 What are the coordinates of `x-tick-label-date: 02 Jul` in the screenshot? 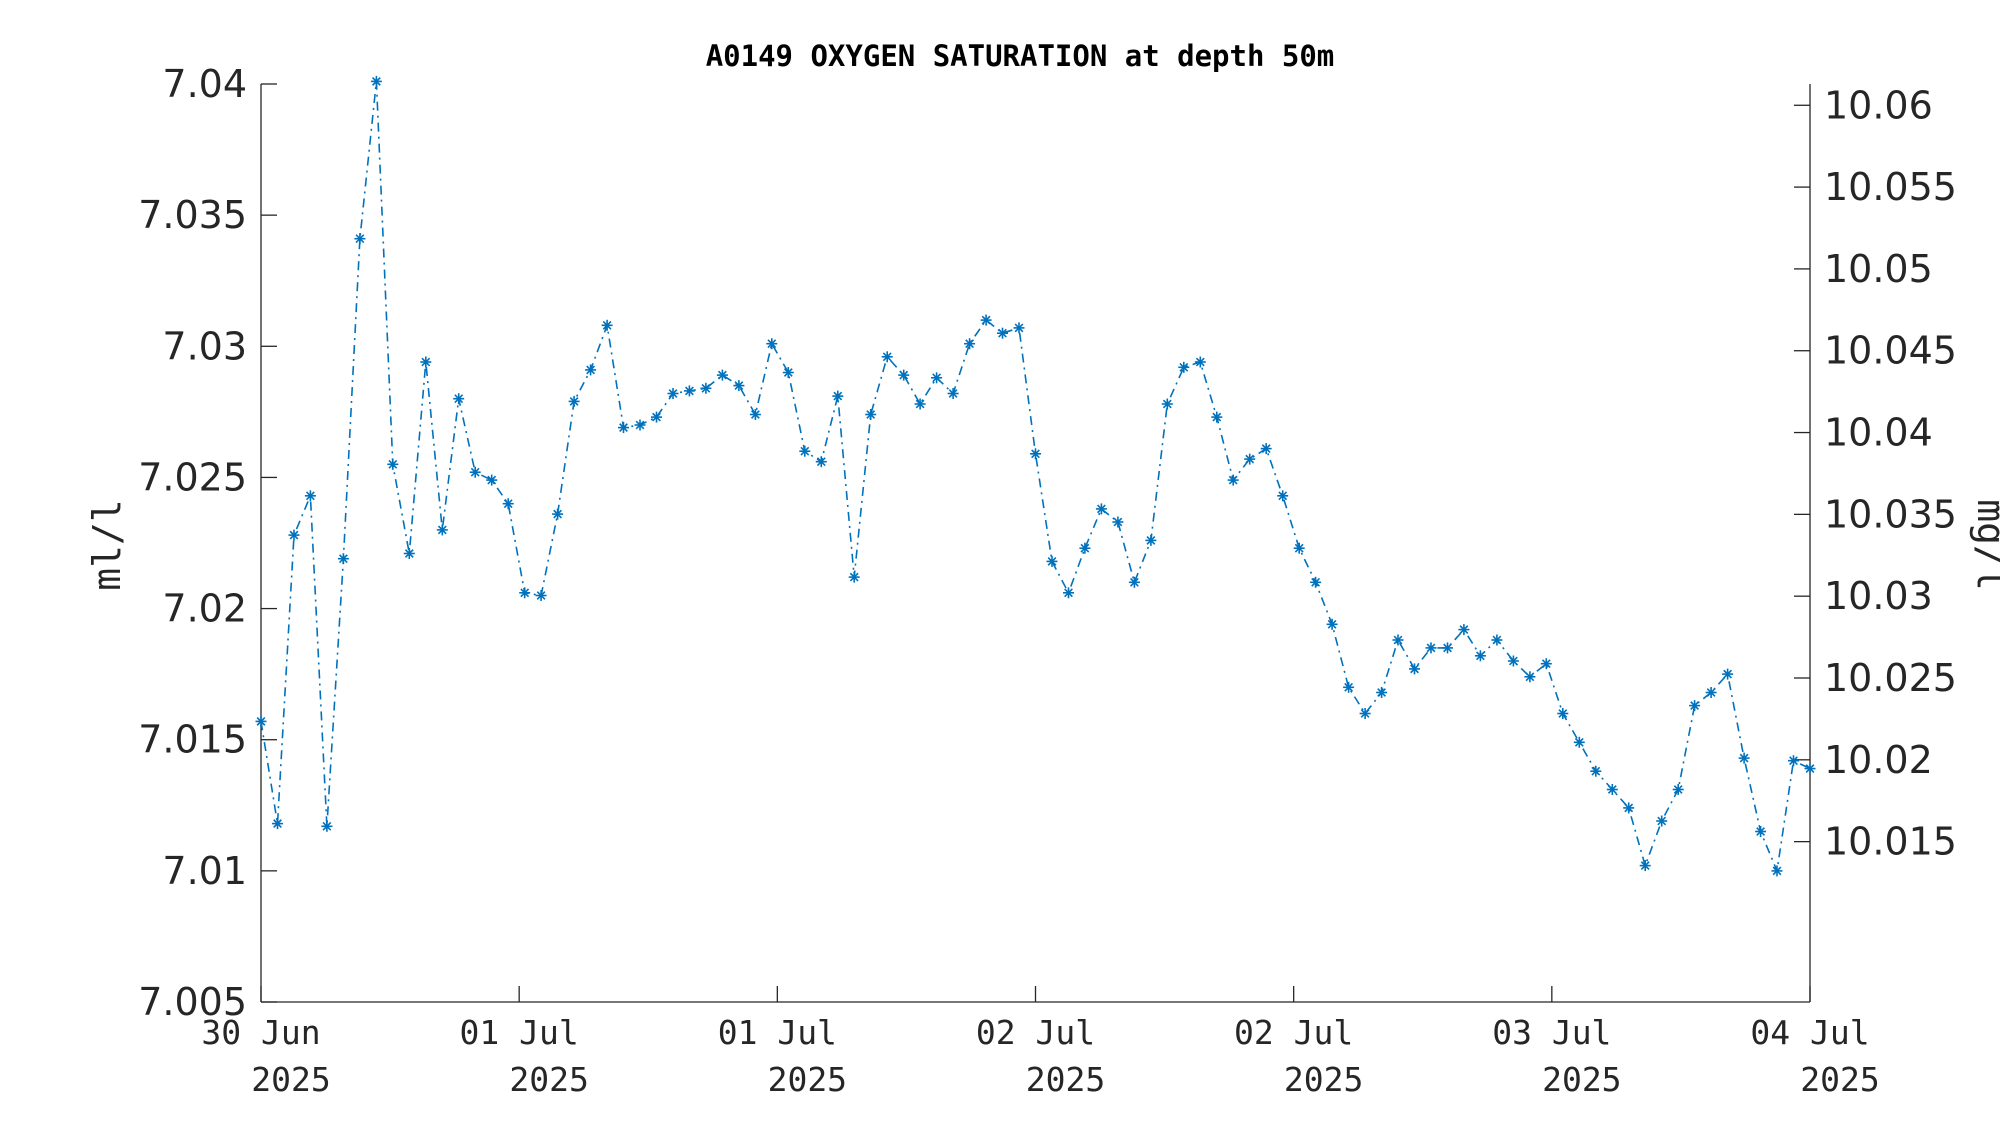 It's located at (1035, 1032).